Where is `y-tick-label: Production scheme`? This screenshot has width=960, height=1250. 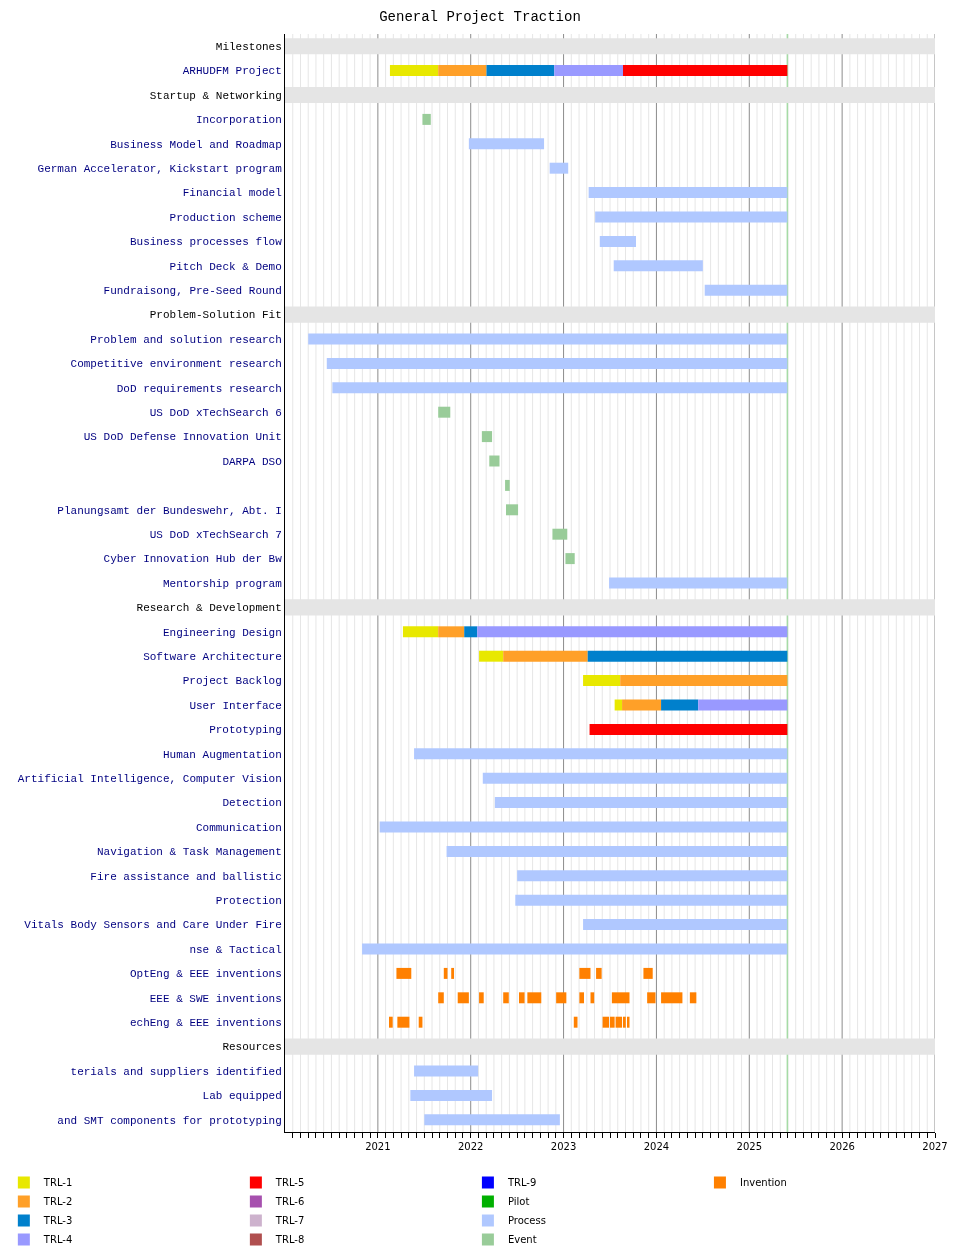 y-tick-label: Production scheme is located at coordinates (225, 217).